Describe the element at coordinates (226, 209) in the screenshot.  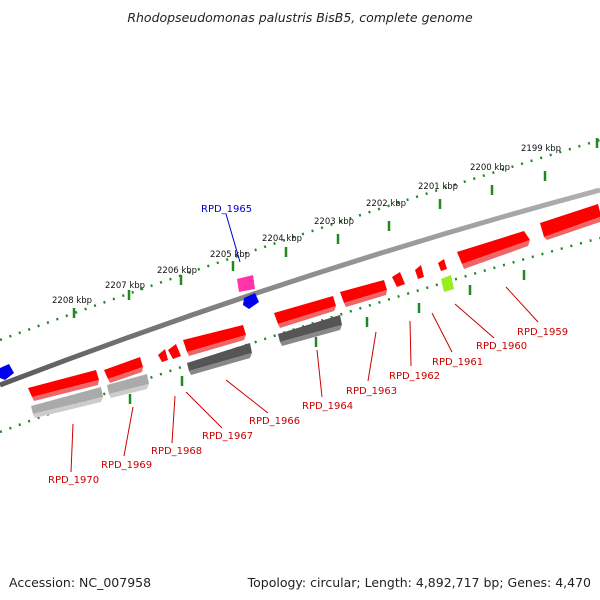
I see `gene-label-1965: RPD_1965` at that location.